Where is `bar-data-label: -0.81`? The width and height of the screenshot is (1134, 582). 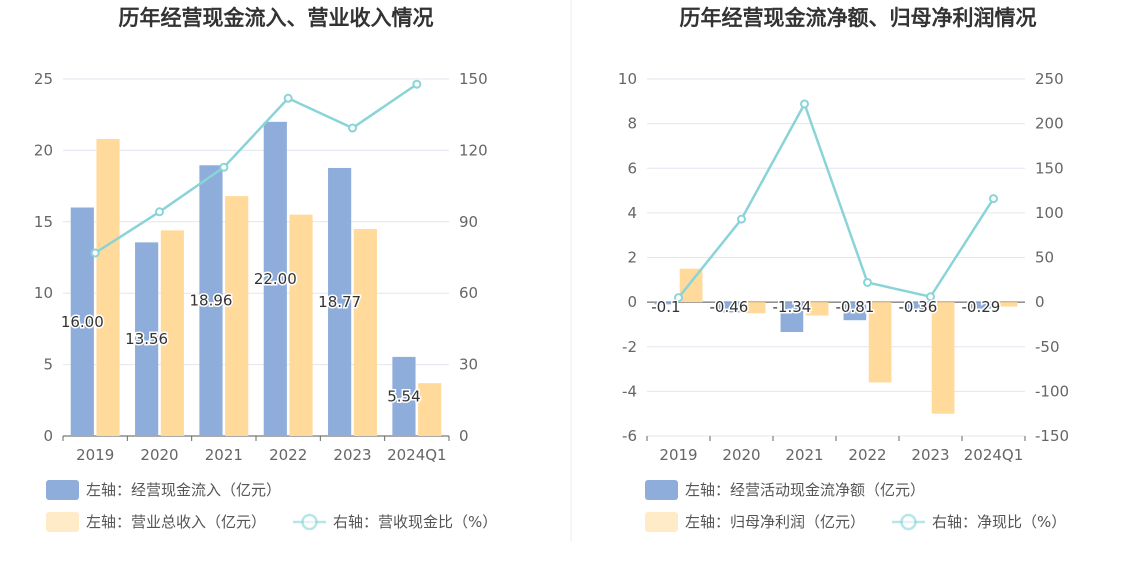 bar-data-label: -0.81 is located at coordinates (854, 307).